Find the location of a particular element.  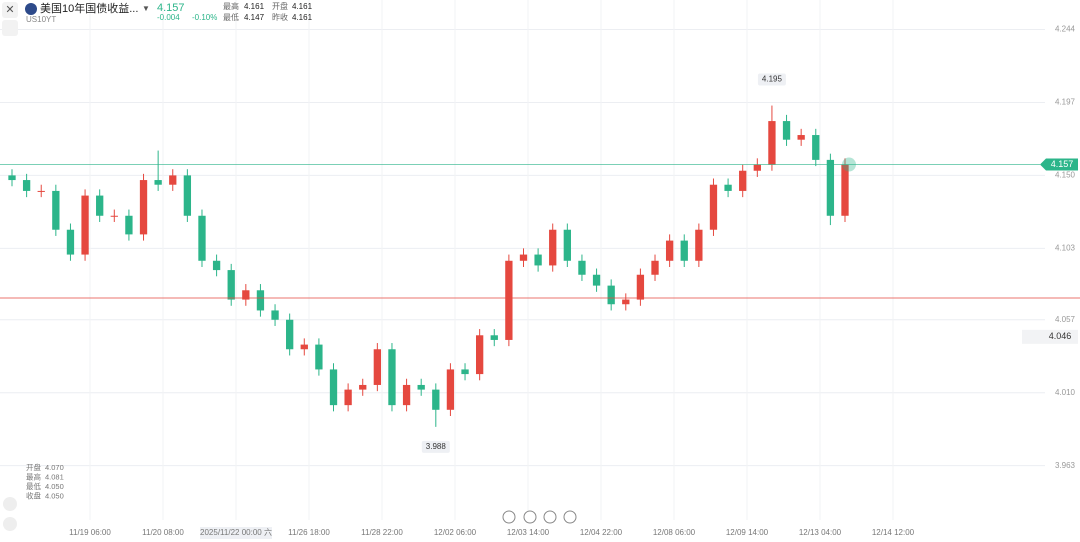

close-button is located at coordinates (10, 10).